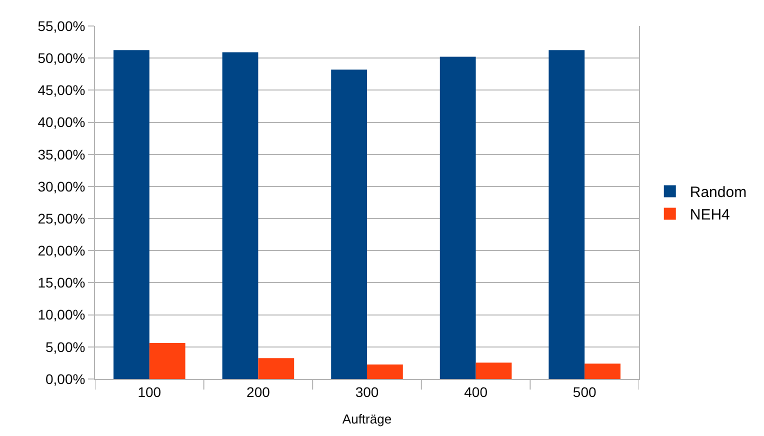 The image size is (764, 436). I want to click on legend-label: NEH4, so click(710, 215).